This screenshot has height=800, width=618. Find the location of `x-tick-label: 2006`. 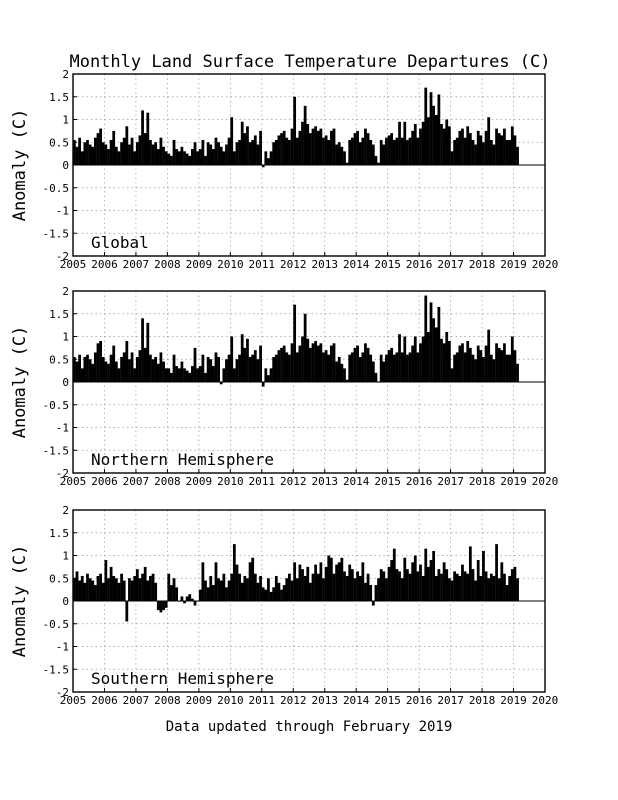

x-tick-label: 2006 is located at coordinates (104, 264).